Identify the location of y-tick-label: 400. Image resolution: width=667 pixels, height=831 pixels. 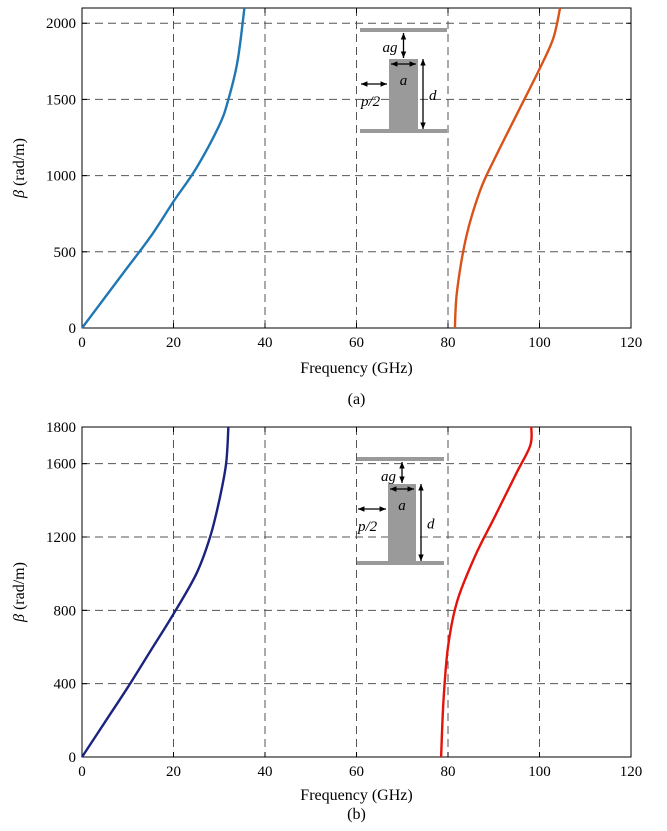
(65, 685).